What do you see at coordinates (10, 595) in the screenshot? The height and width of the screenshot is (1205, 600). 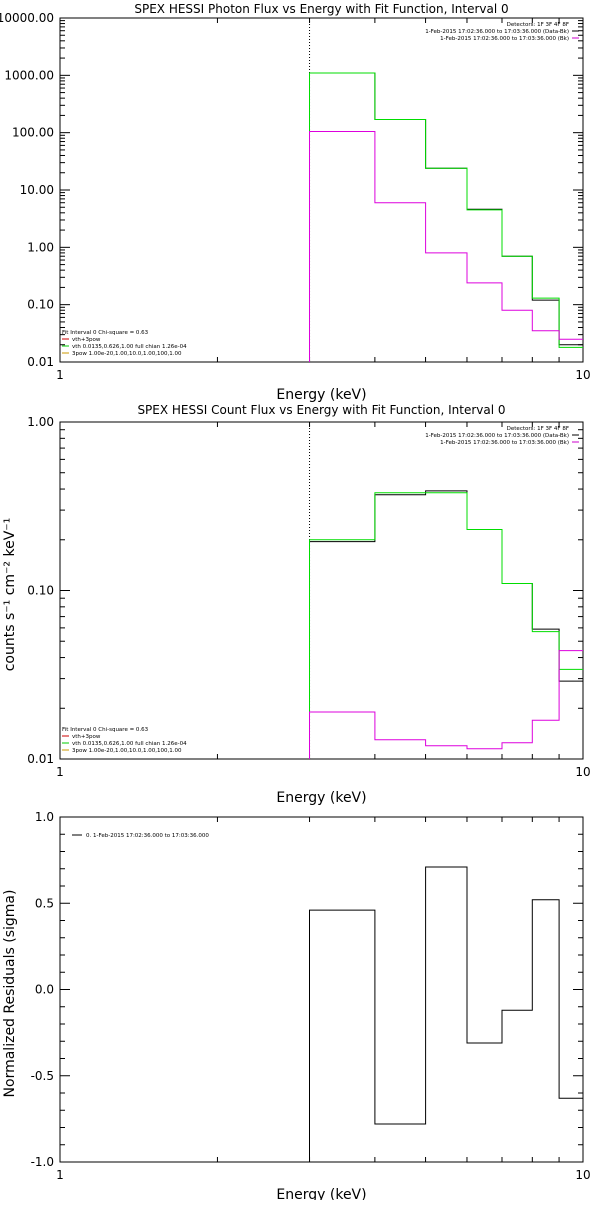 I see `y-axis-label: counts s⁻¹ cm⁻² keV⁻¹` at bounding box center [10, 595].